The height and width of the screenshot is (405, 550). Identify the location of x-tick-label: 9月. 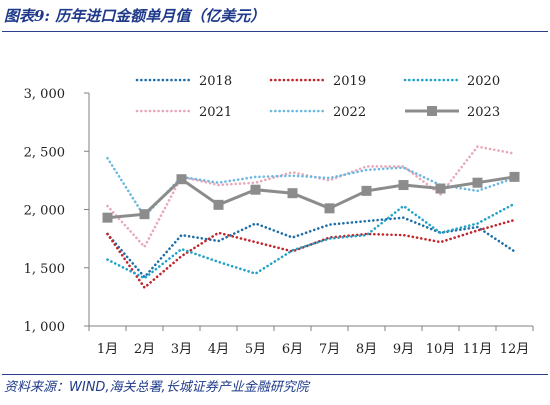
(403, 349).